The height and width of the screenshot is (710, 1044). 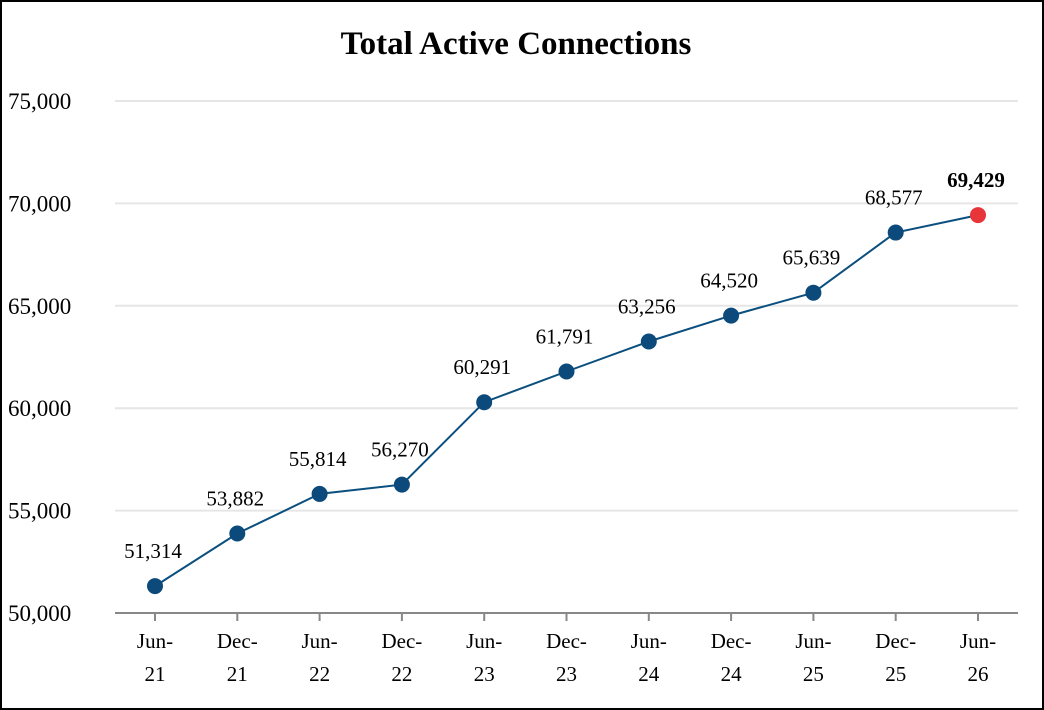 What do you see at coordinates (978, 674) in the screenshot?
I see `x-tick-label-year: 26` at bounding box center [978, 674].